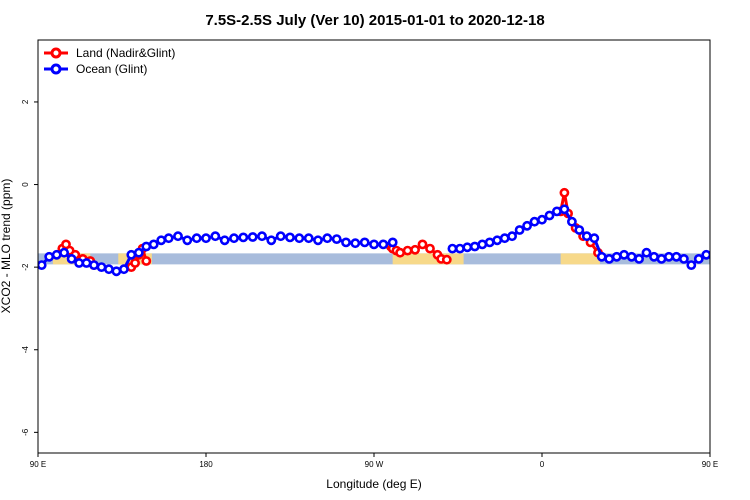 The image size is (750, 500). What do you see at coordinates (25, 184) in the screenshot?
I see `y-tick-label: 0` at bounding box center [25, 184].